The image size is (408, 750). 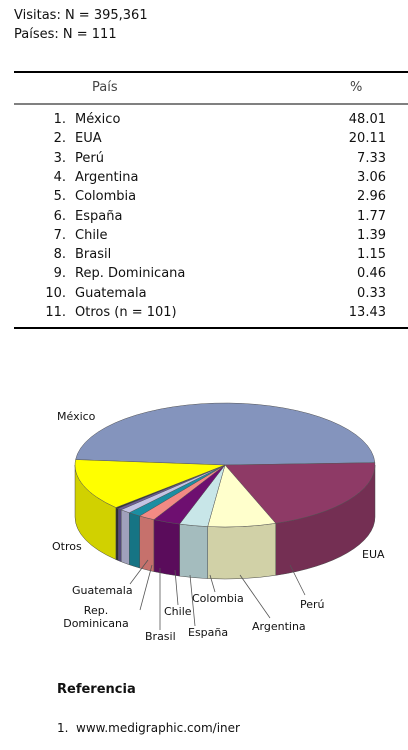 I want to click on column-header: País, so click(x=105, y=87).